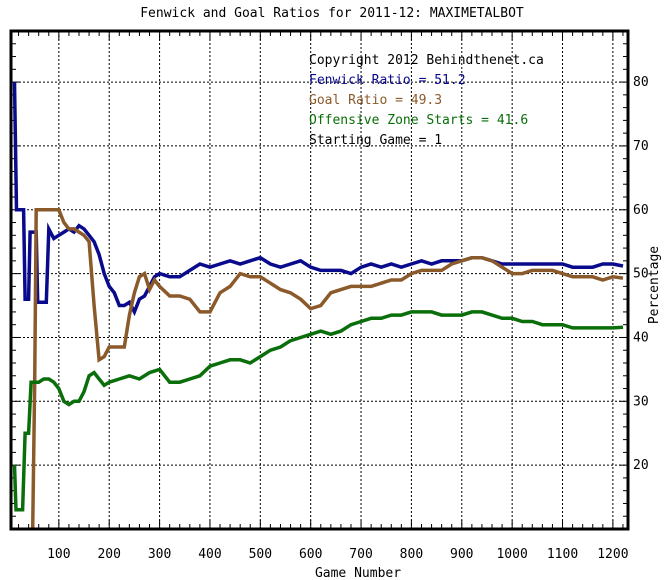  I want to click on x-tick-label: 600, so click(310, 554).